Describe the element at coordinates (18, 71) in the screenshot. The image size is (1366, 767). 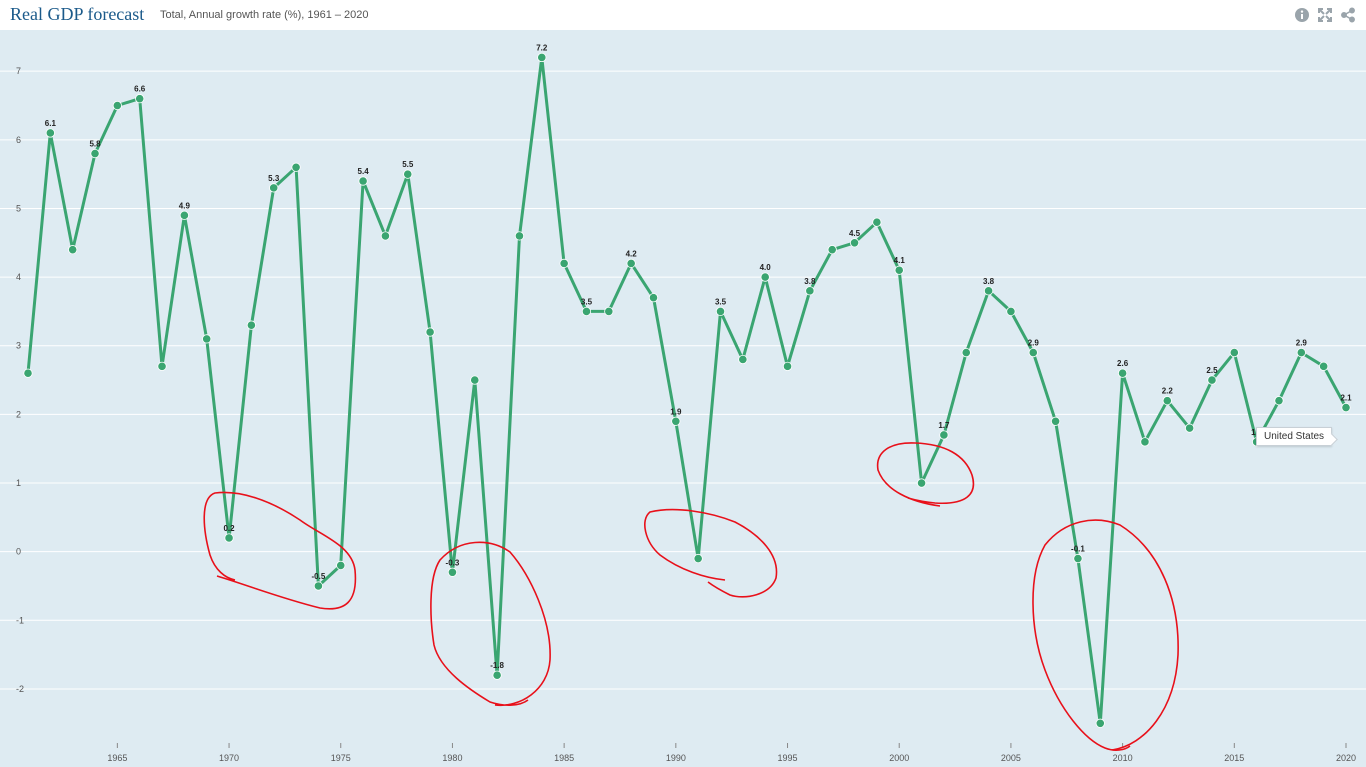
I see `y-tick-label: 7` at that location.